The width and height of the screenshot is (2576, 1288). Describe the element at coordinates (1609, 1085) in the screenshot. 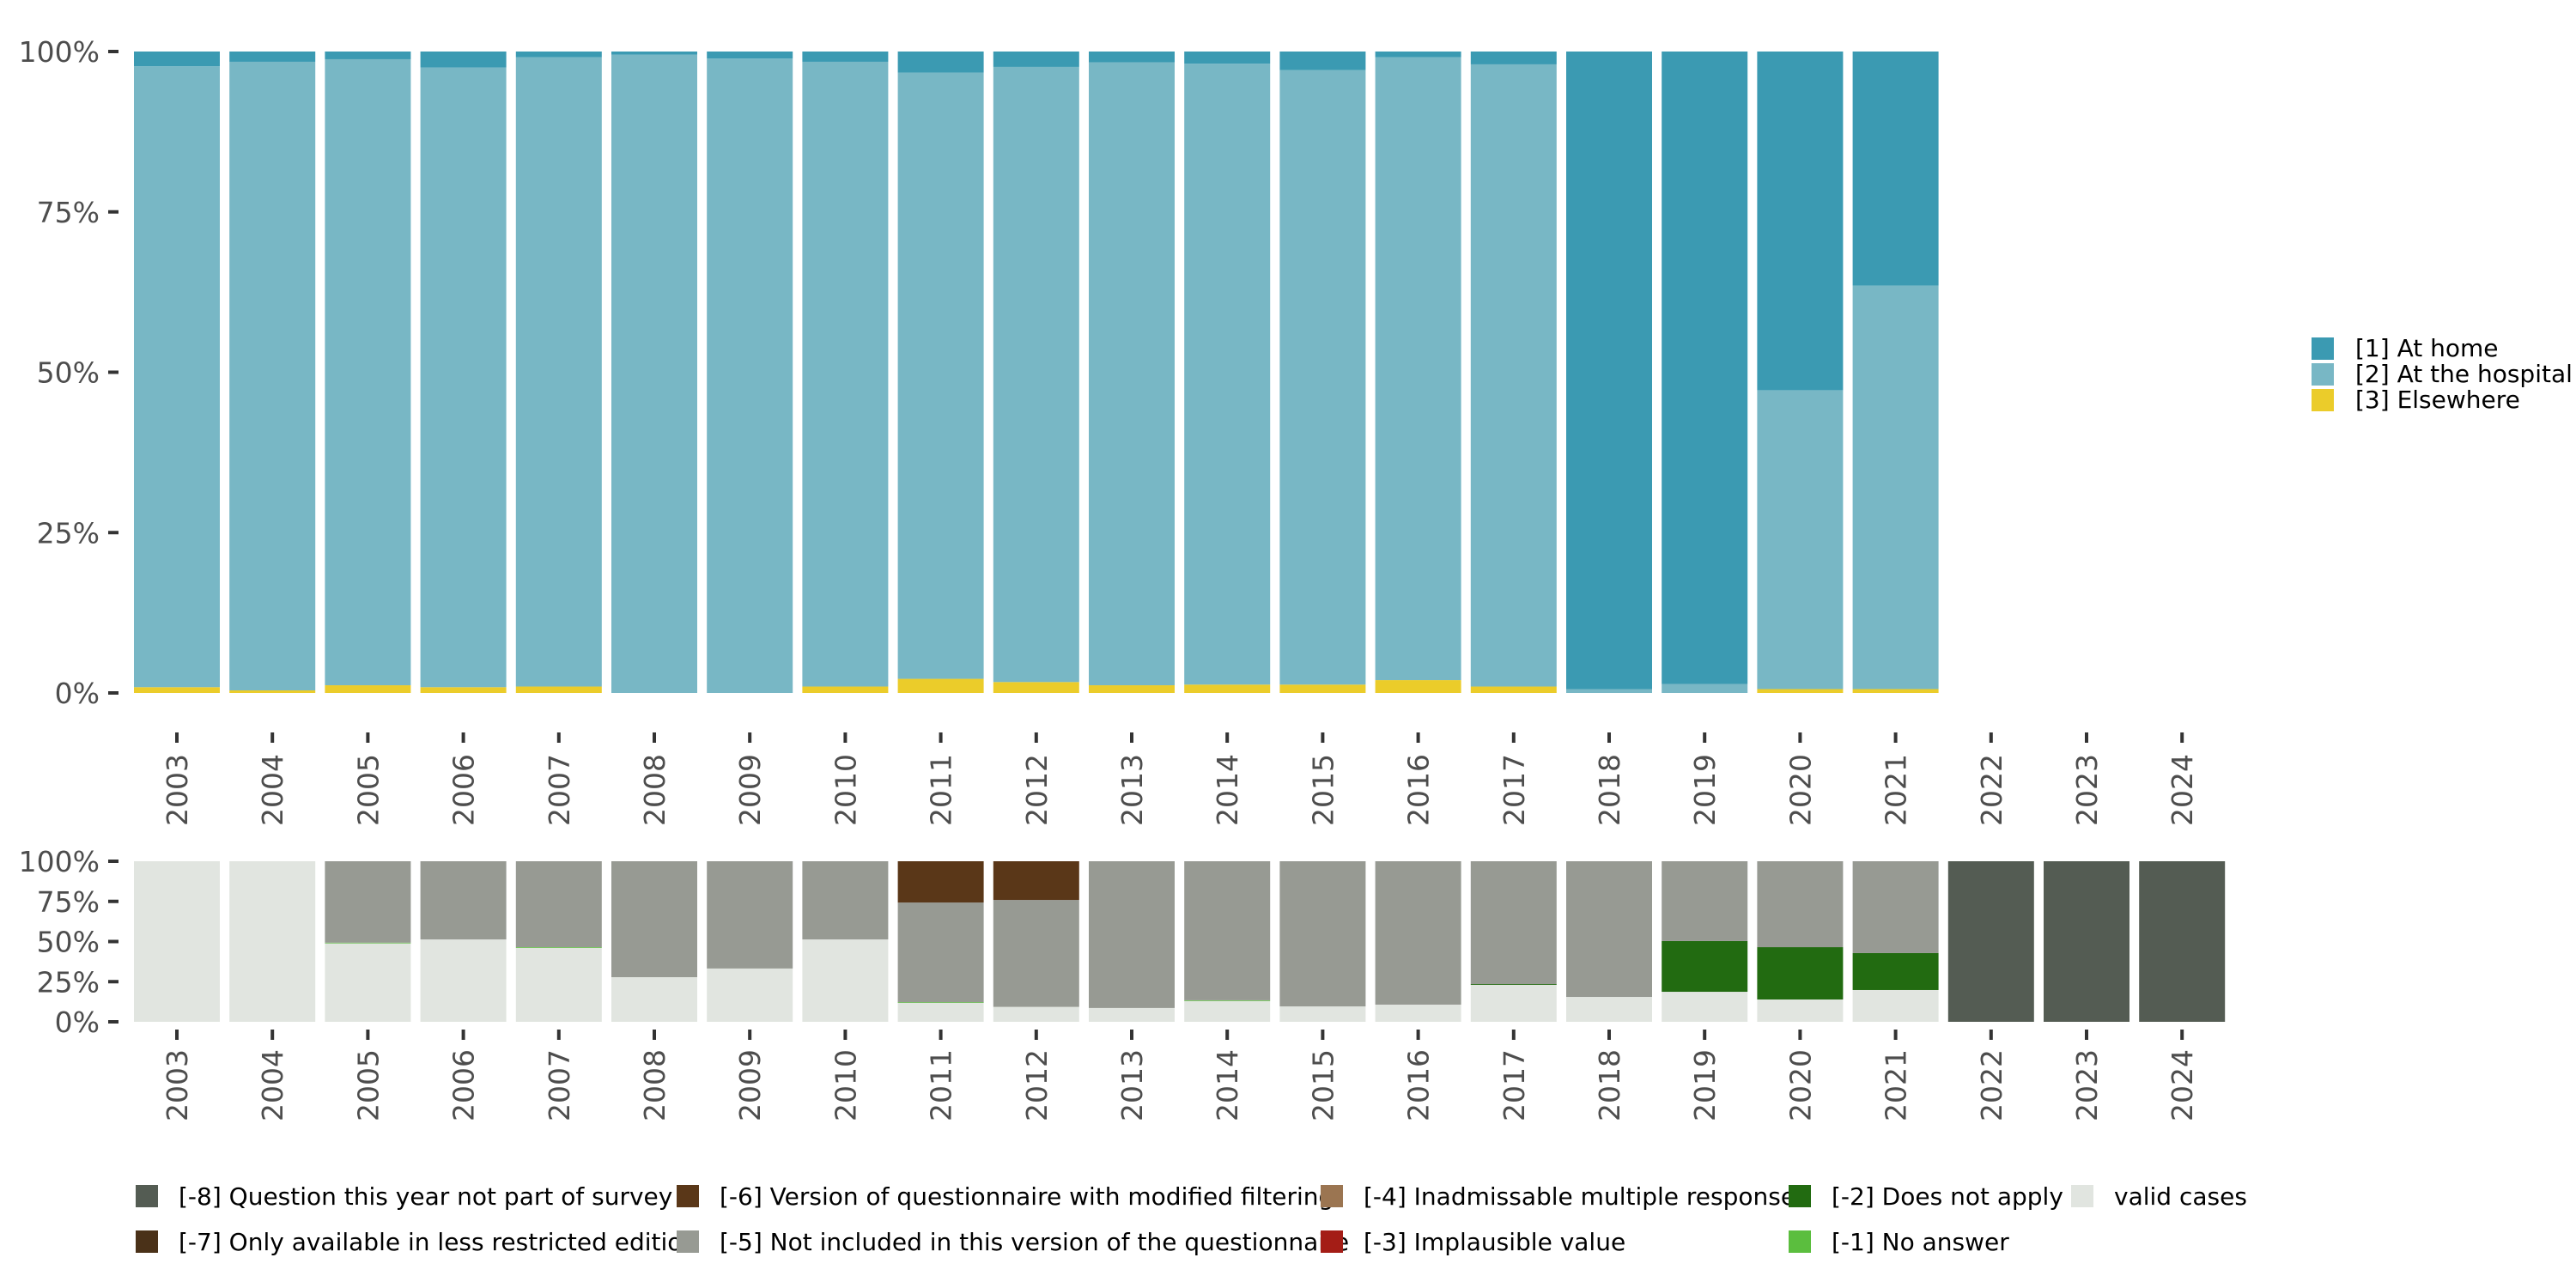

I see `x-tick-label: 2018` at that location.